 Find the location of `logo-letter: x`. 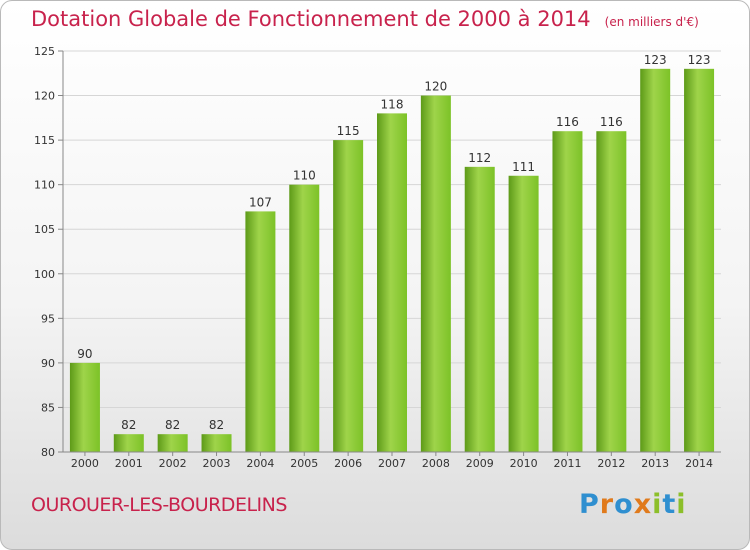

logo-letter: x is located at coordinates (643, 504).